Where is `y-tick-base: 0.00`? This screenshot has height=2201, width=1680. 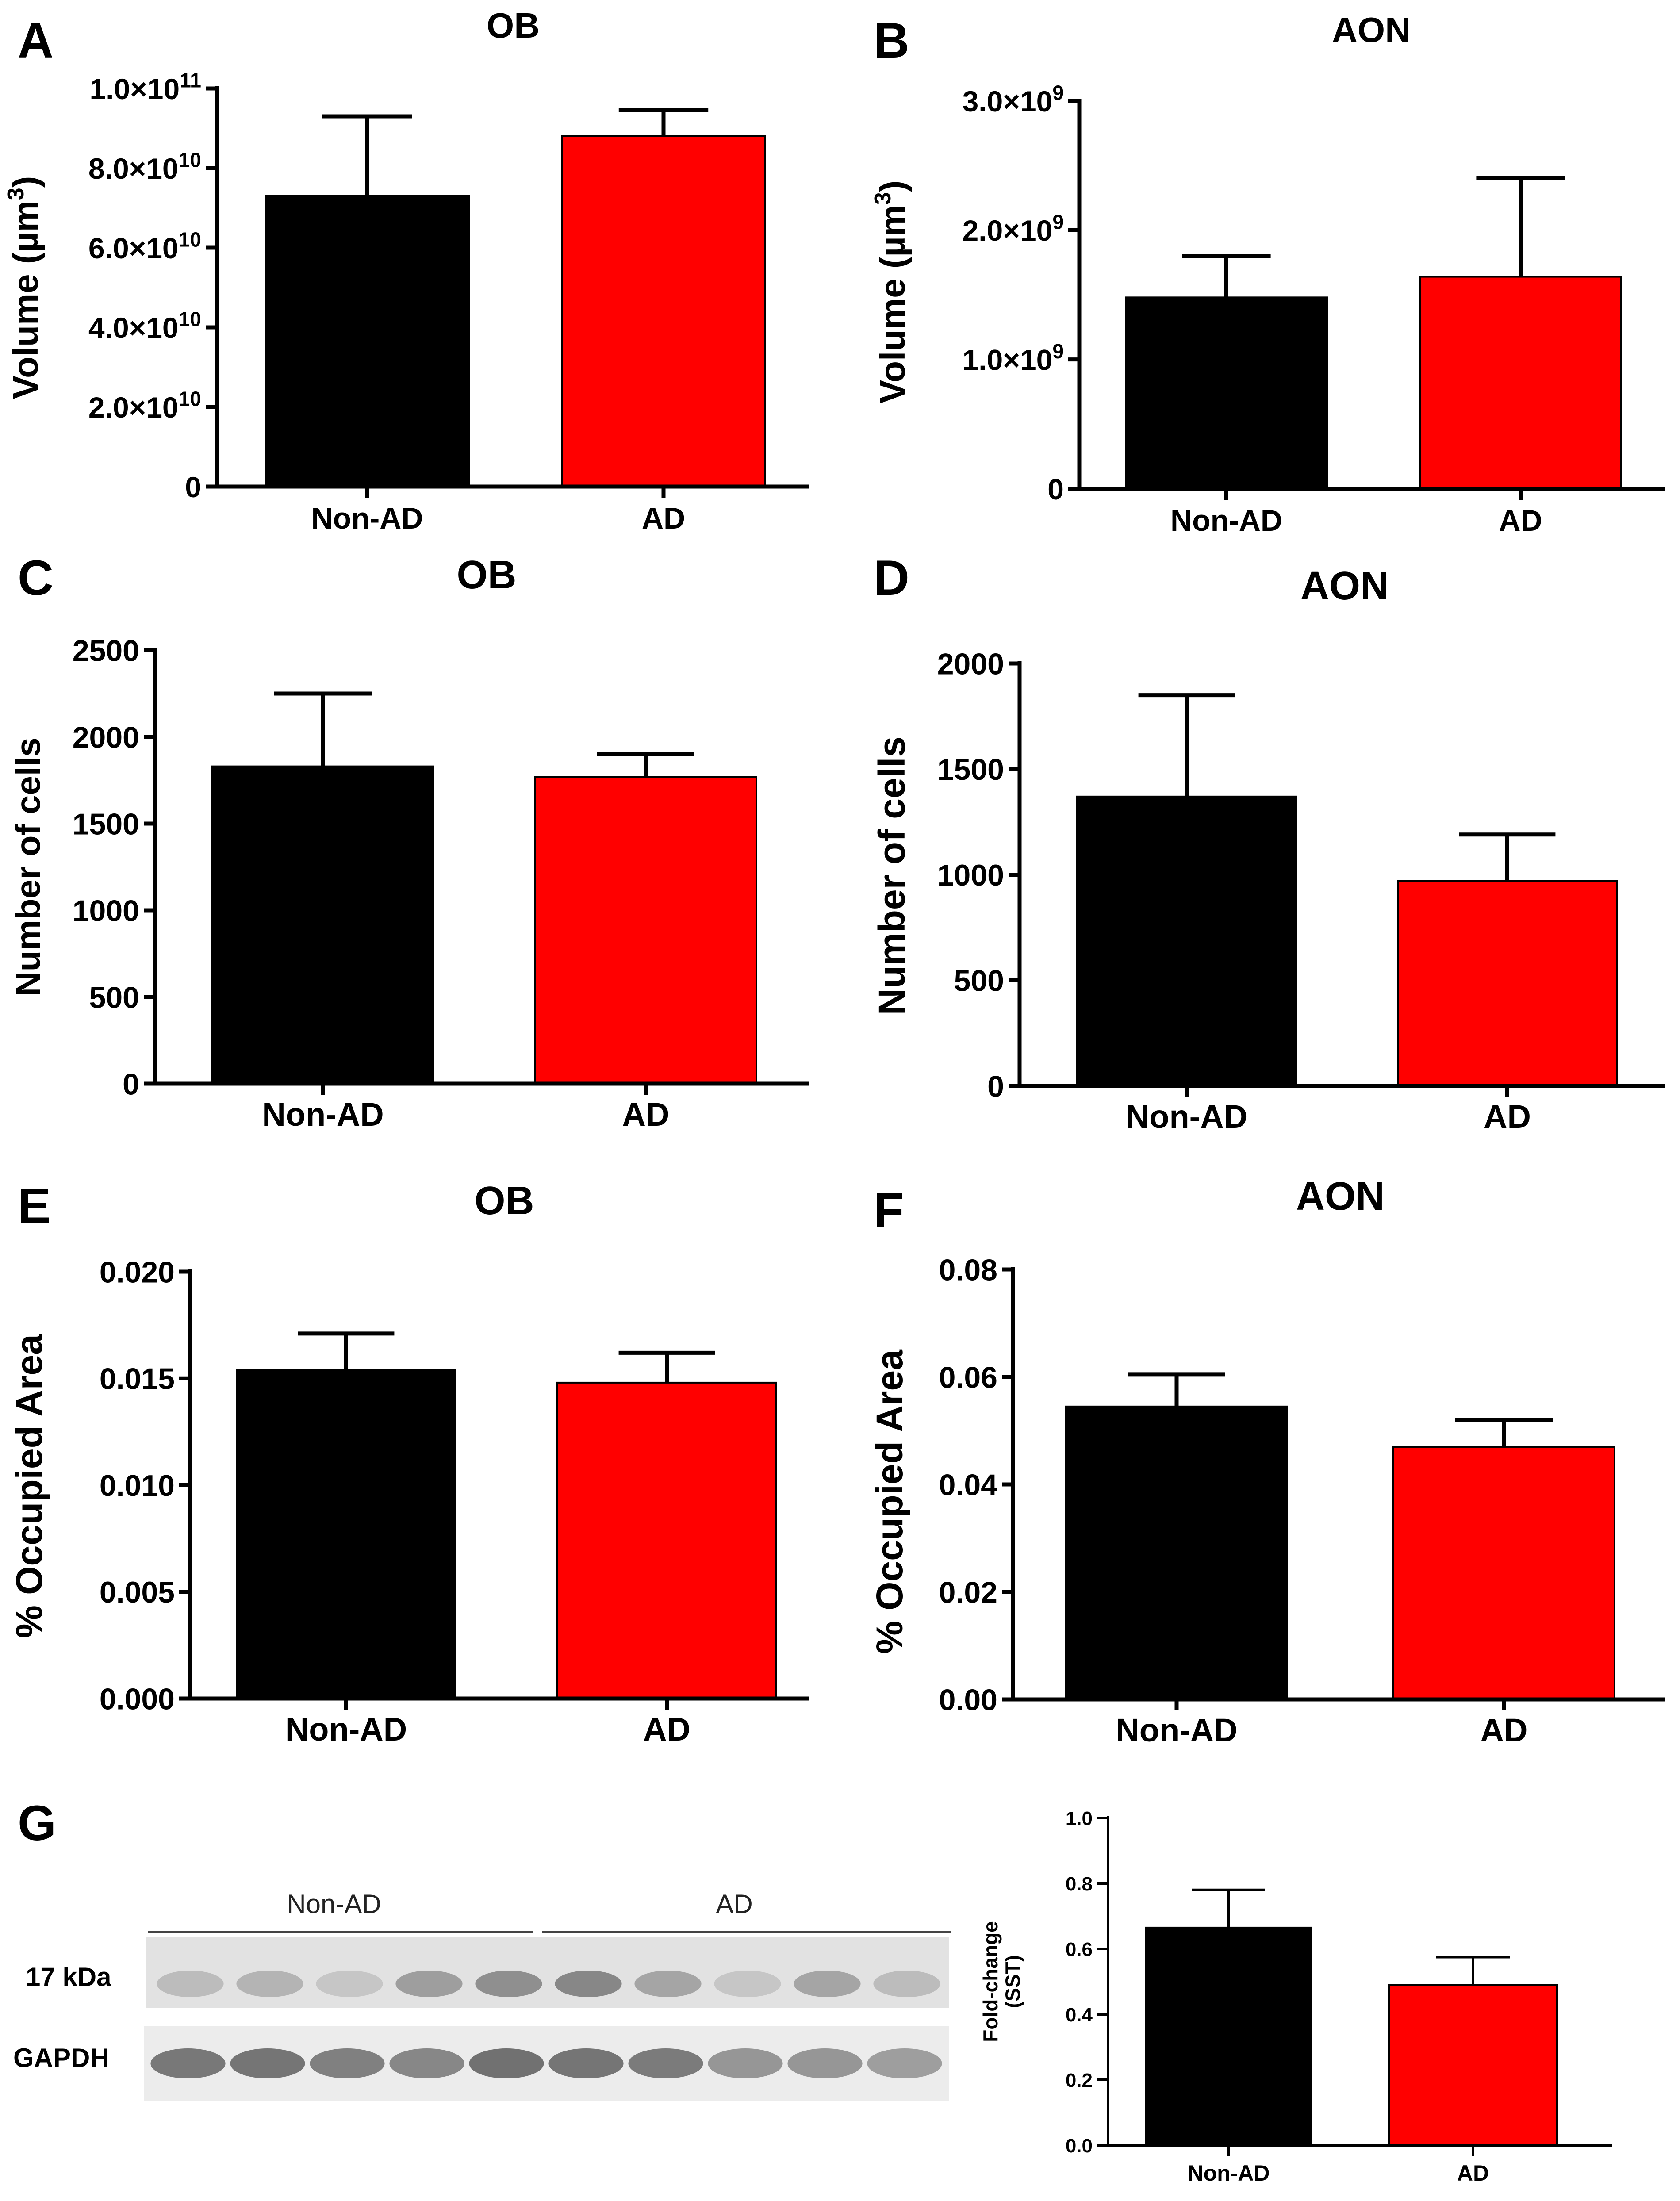 y-tick-base: 0.00 is located at coordinates (968, 1700).